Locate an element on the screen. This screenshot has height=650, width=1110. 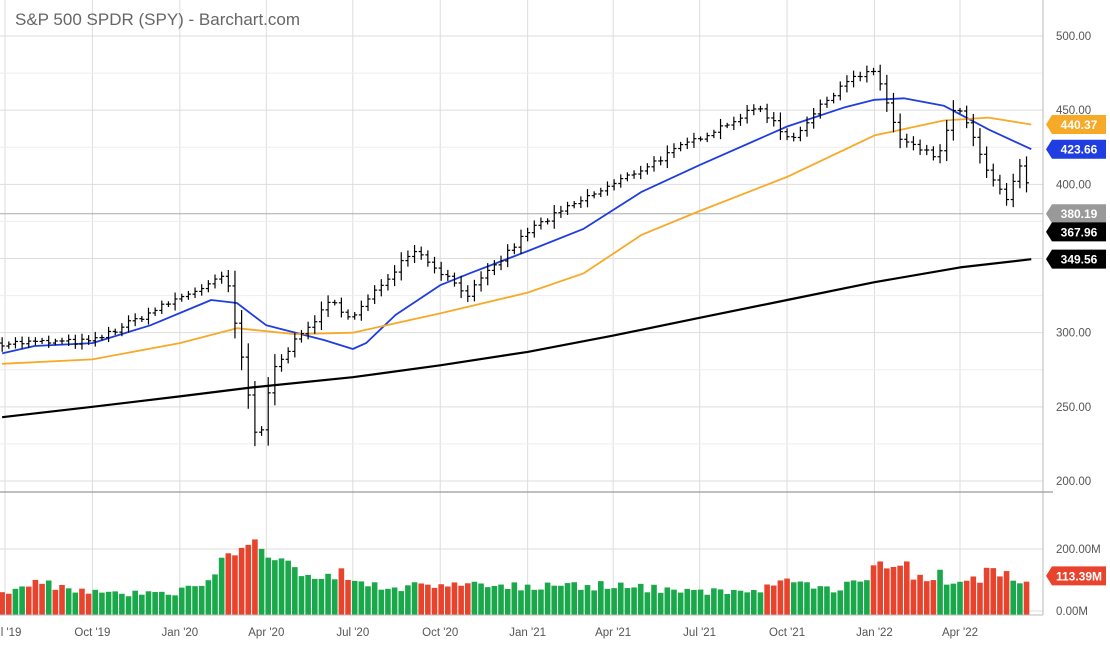
x-tick-label: Oct '19 is located at coordinates (92, 633).